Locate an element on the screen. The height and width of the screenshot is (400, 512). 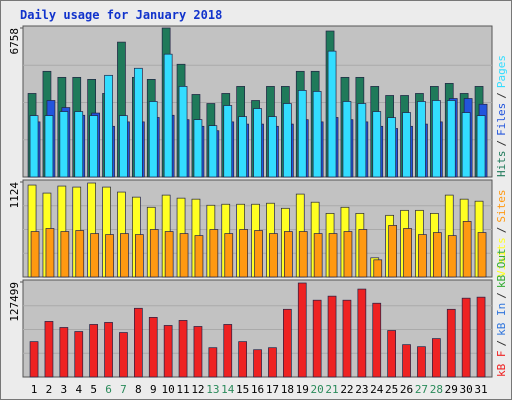
x-tick-label: 17 is located at coordinates (272, 389).